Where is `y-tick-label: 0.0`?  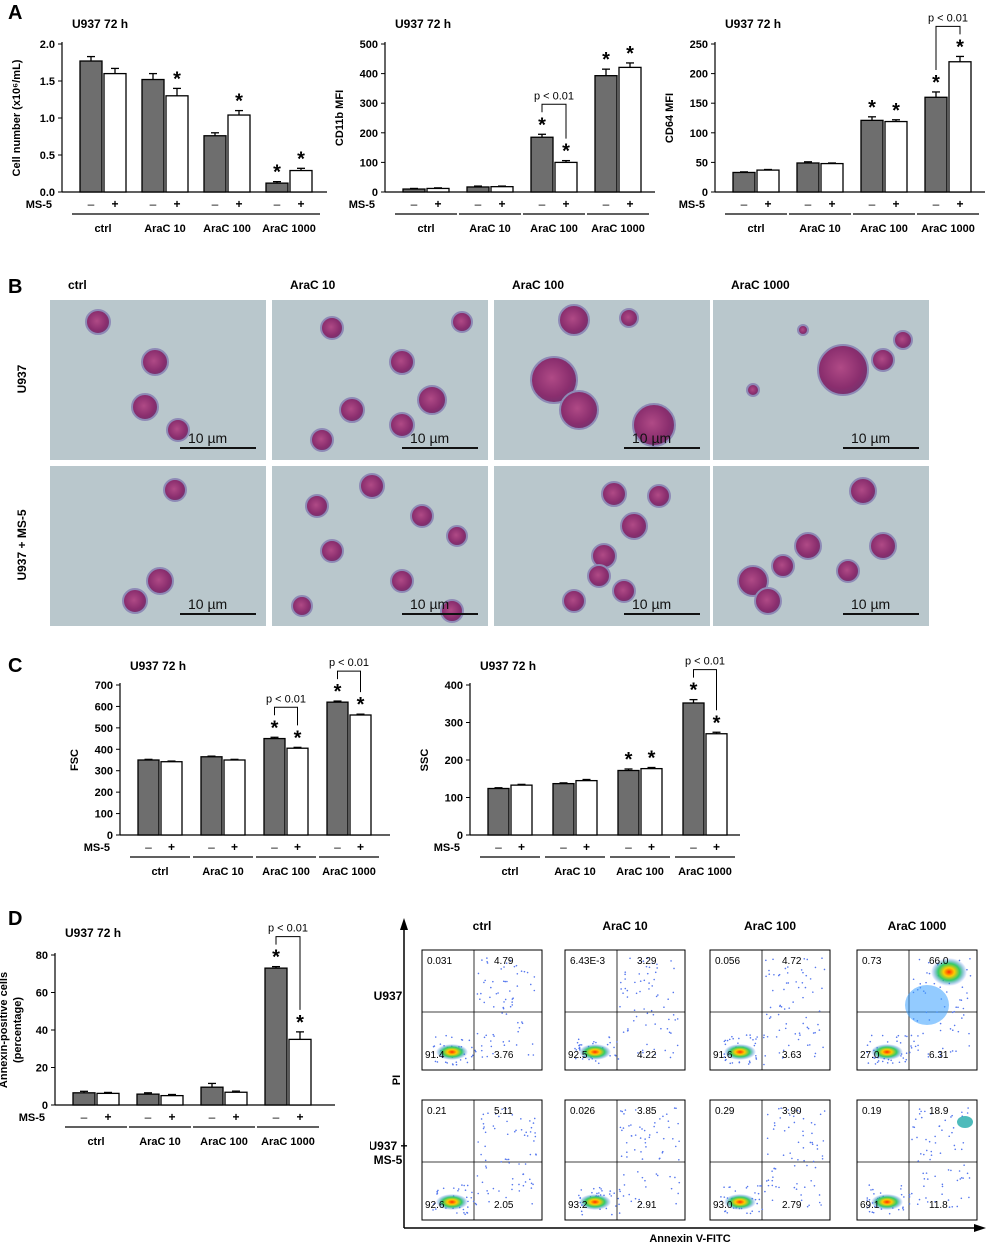 y-tick-label: 0.0 is located at coordinates (47, 193).